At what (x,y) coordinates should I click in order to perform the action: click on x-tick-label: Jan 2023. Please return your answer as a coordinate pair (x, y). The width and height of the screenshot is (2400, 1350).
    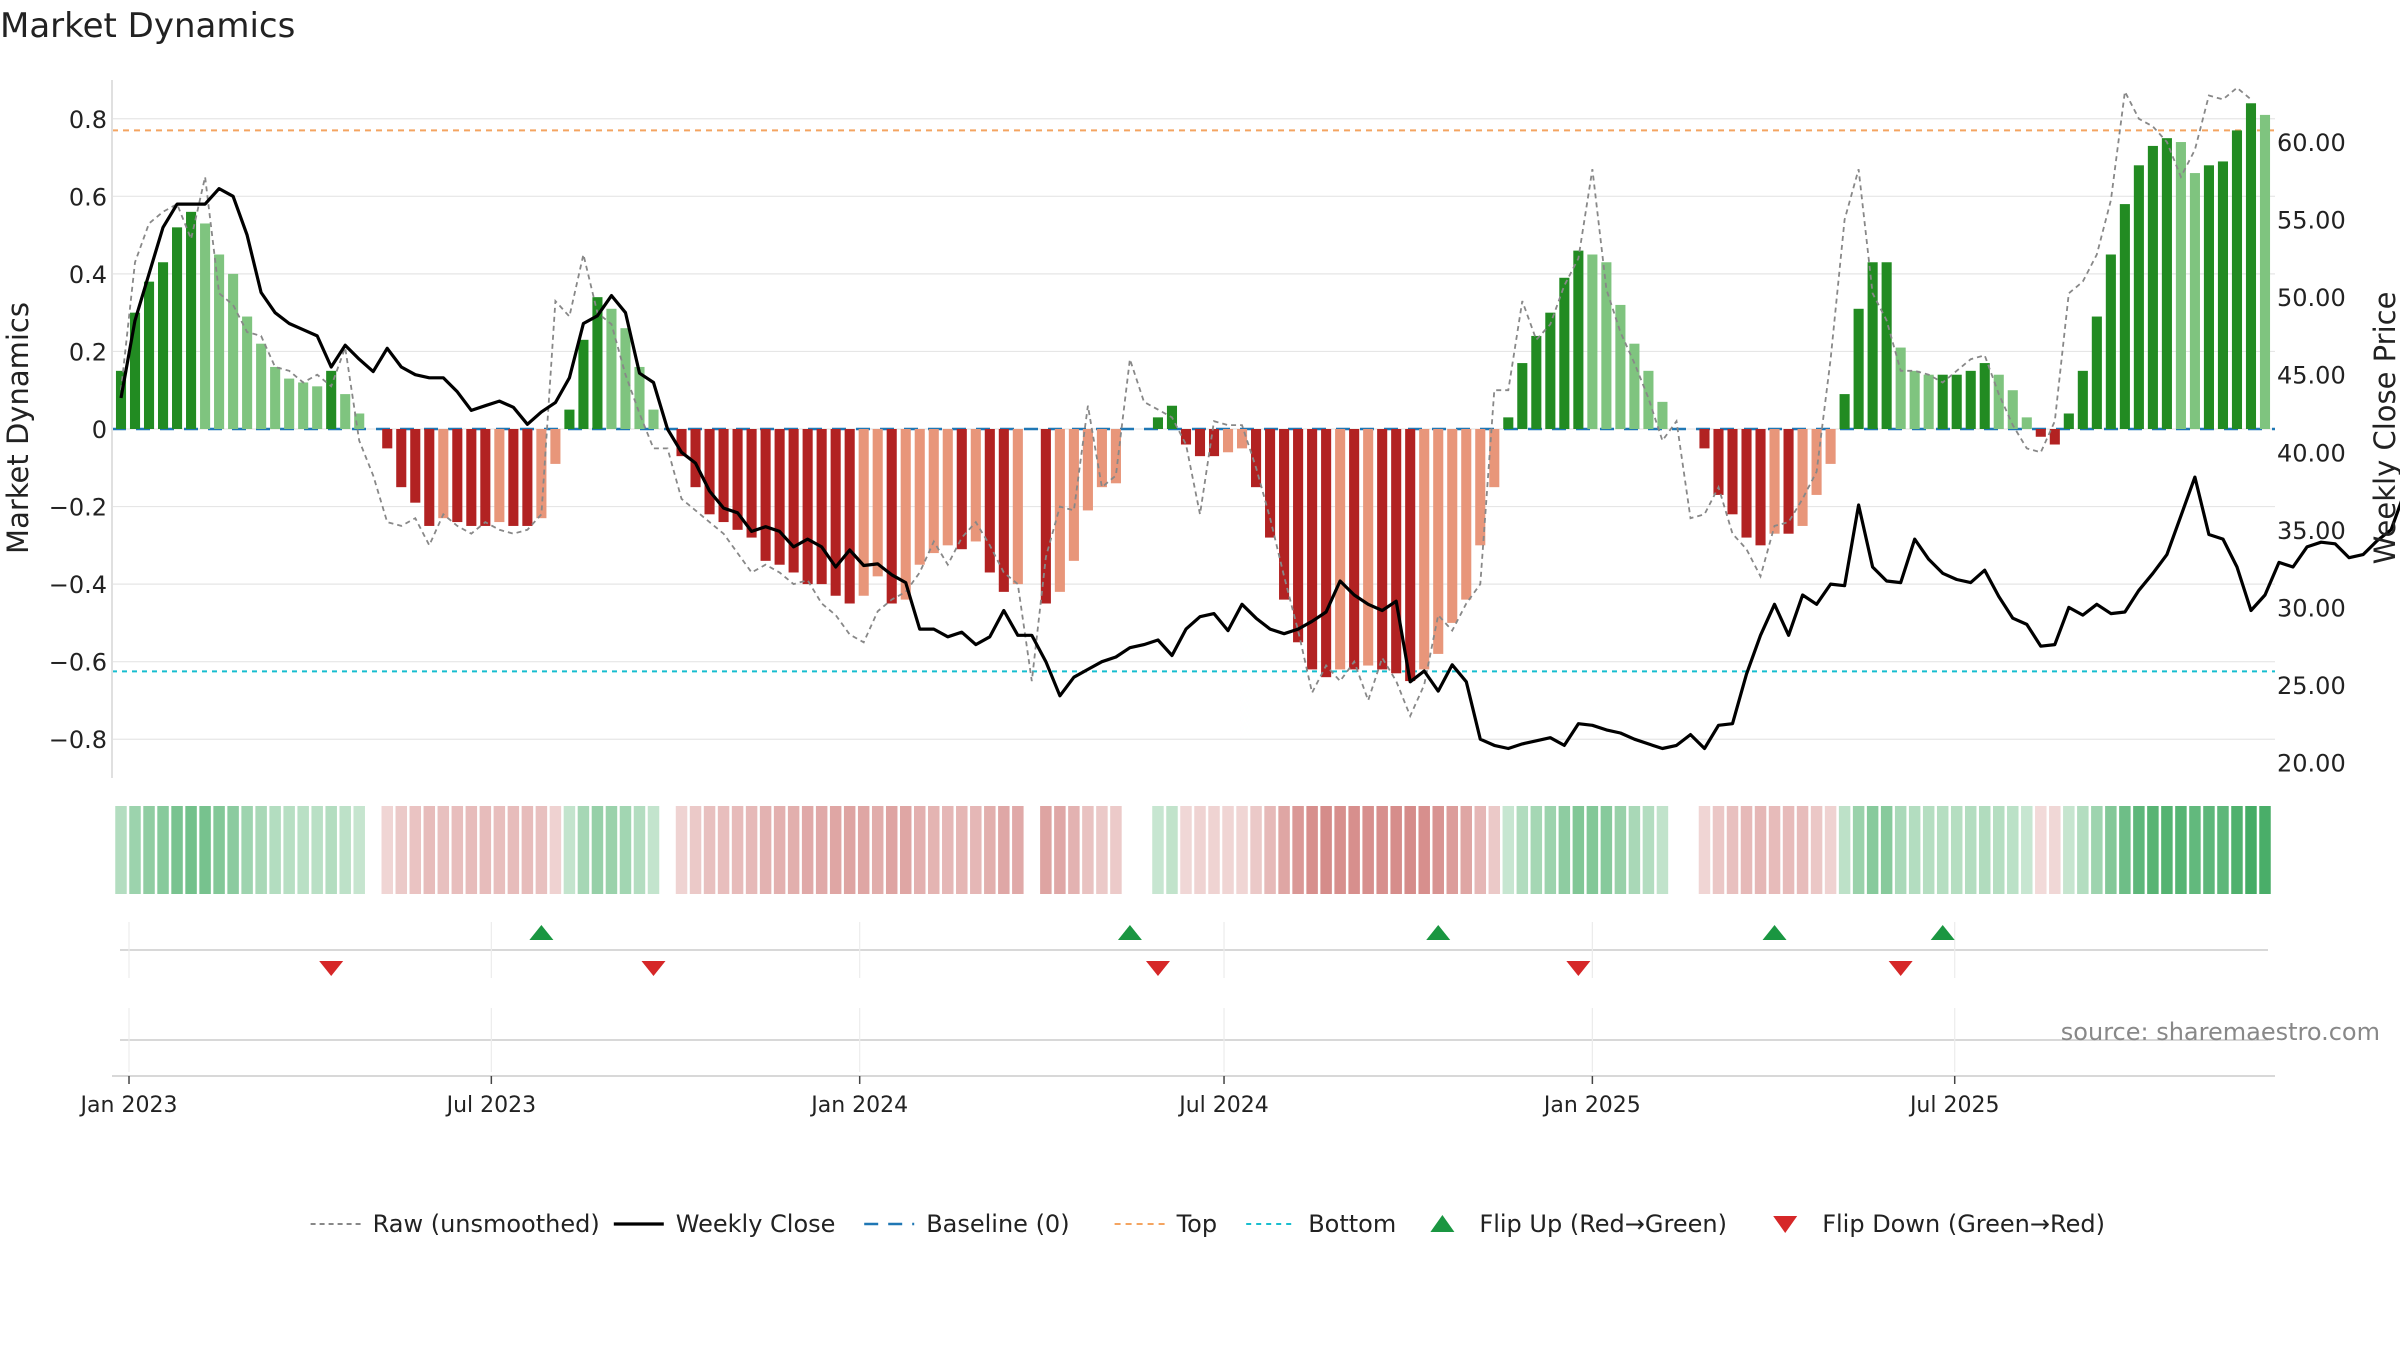
    Looking at the image, I should click on (128, 1105).